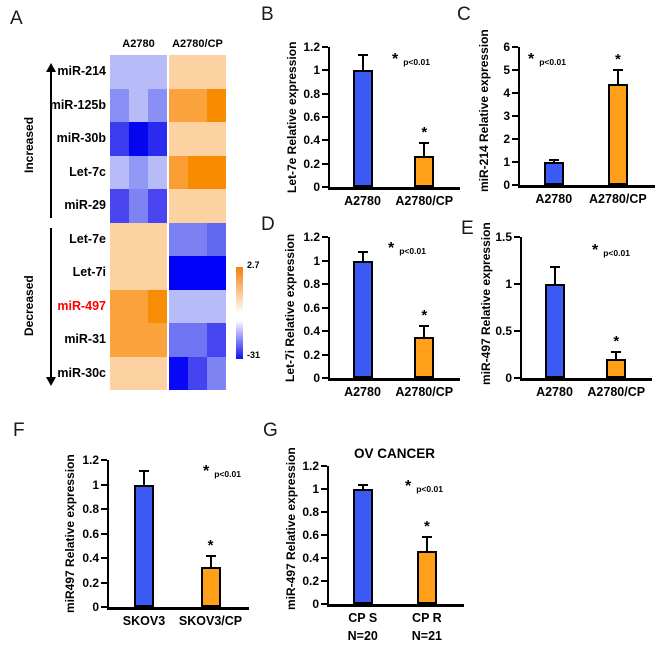 The height and width of the screenshot is (651, 670). Describe the element at coordinates (113, 206) in the screenshot. I see `heatmap-row: miR-29` at that location.